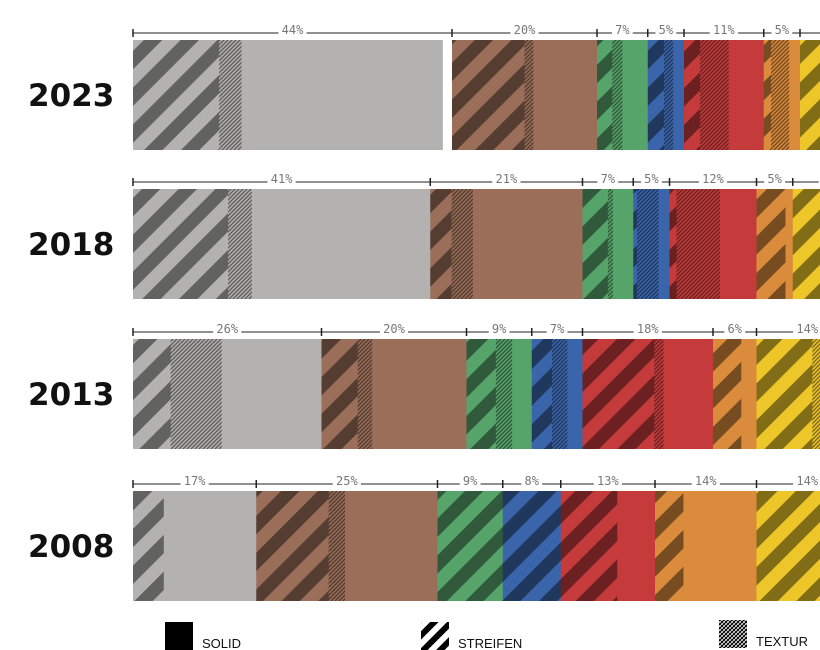  I want to click on pct-label: 8%, so click(532, 481).